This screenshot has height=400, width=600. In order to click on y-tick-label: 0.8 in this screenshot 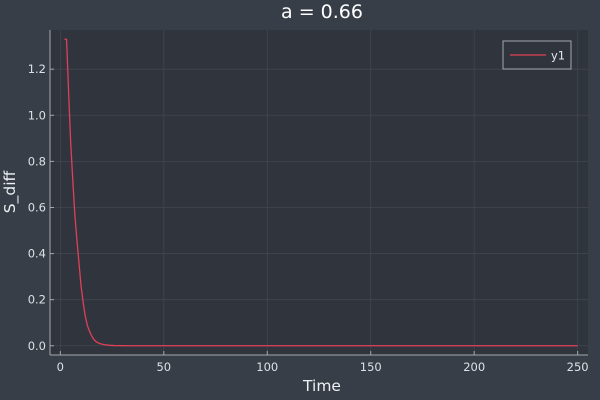, I will do `click(37, 161)`.